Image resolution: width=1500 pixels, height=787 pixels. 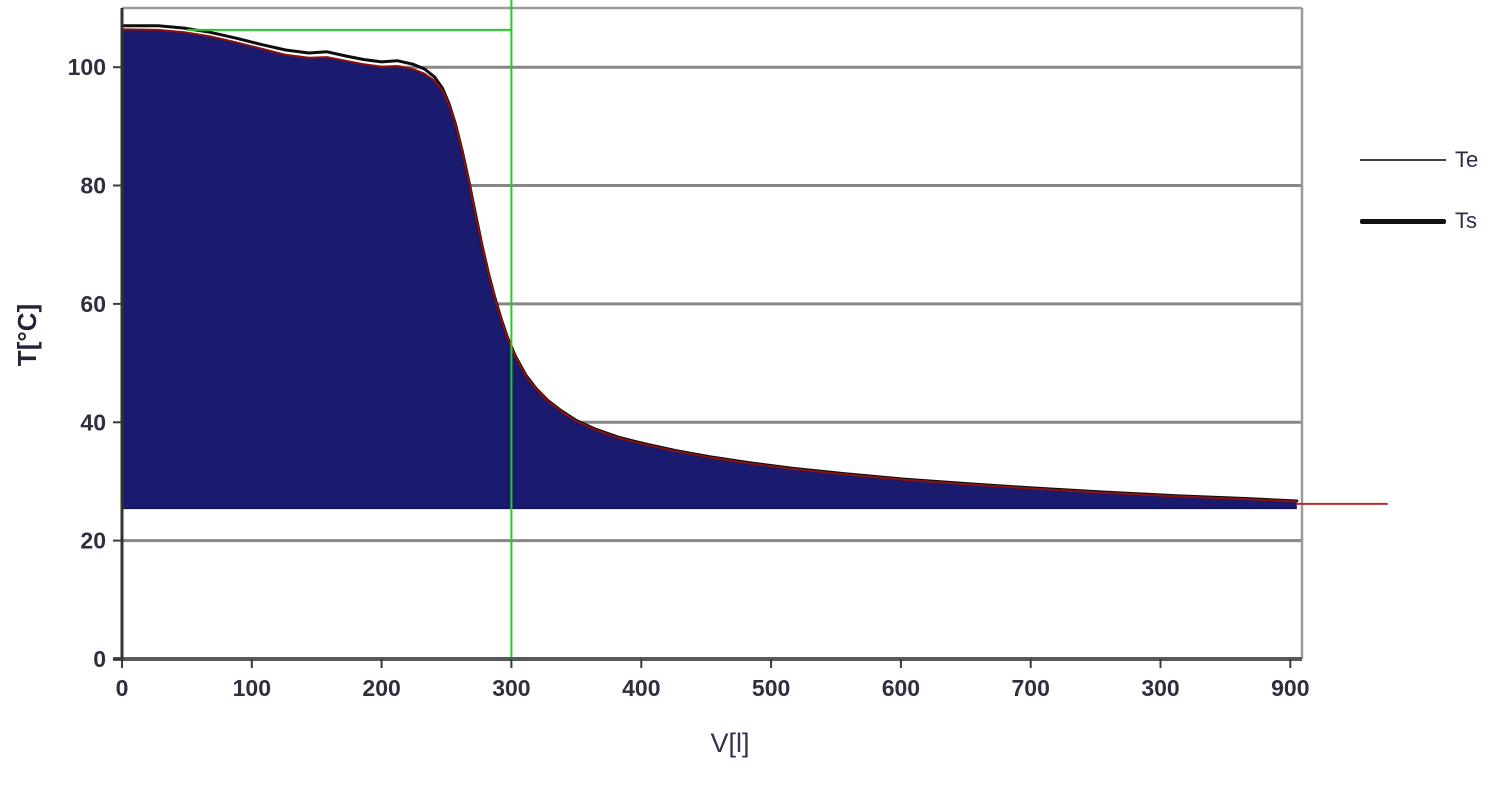 I want to click on x-tick-label-700: 700, so click(x=1031, y=688).